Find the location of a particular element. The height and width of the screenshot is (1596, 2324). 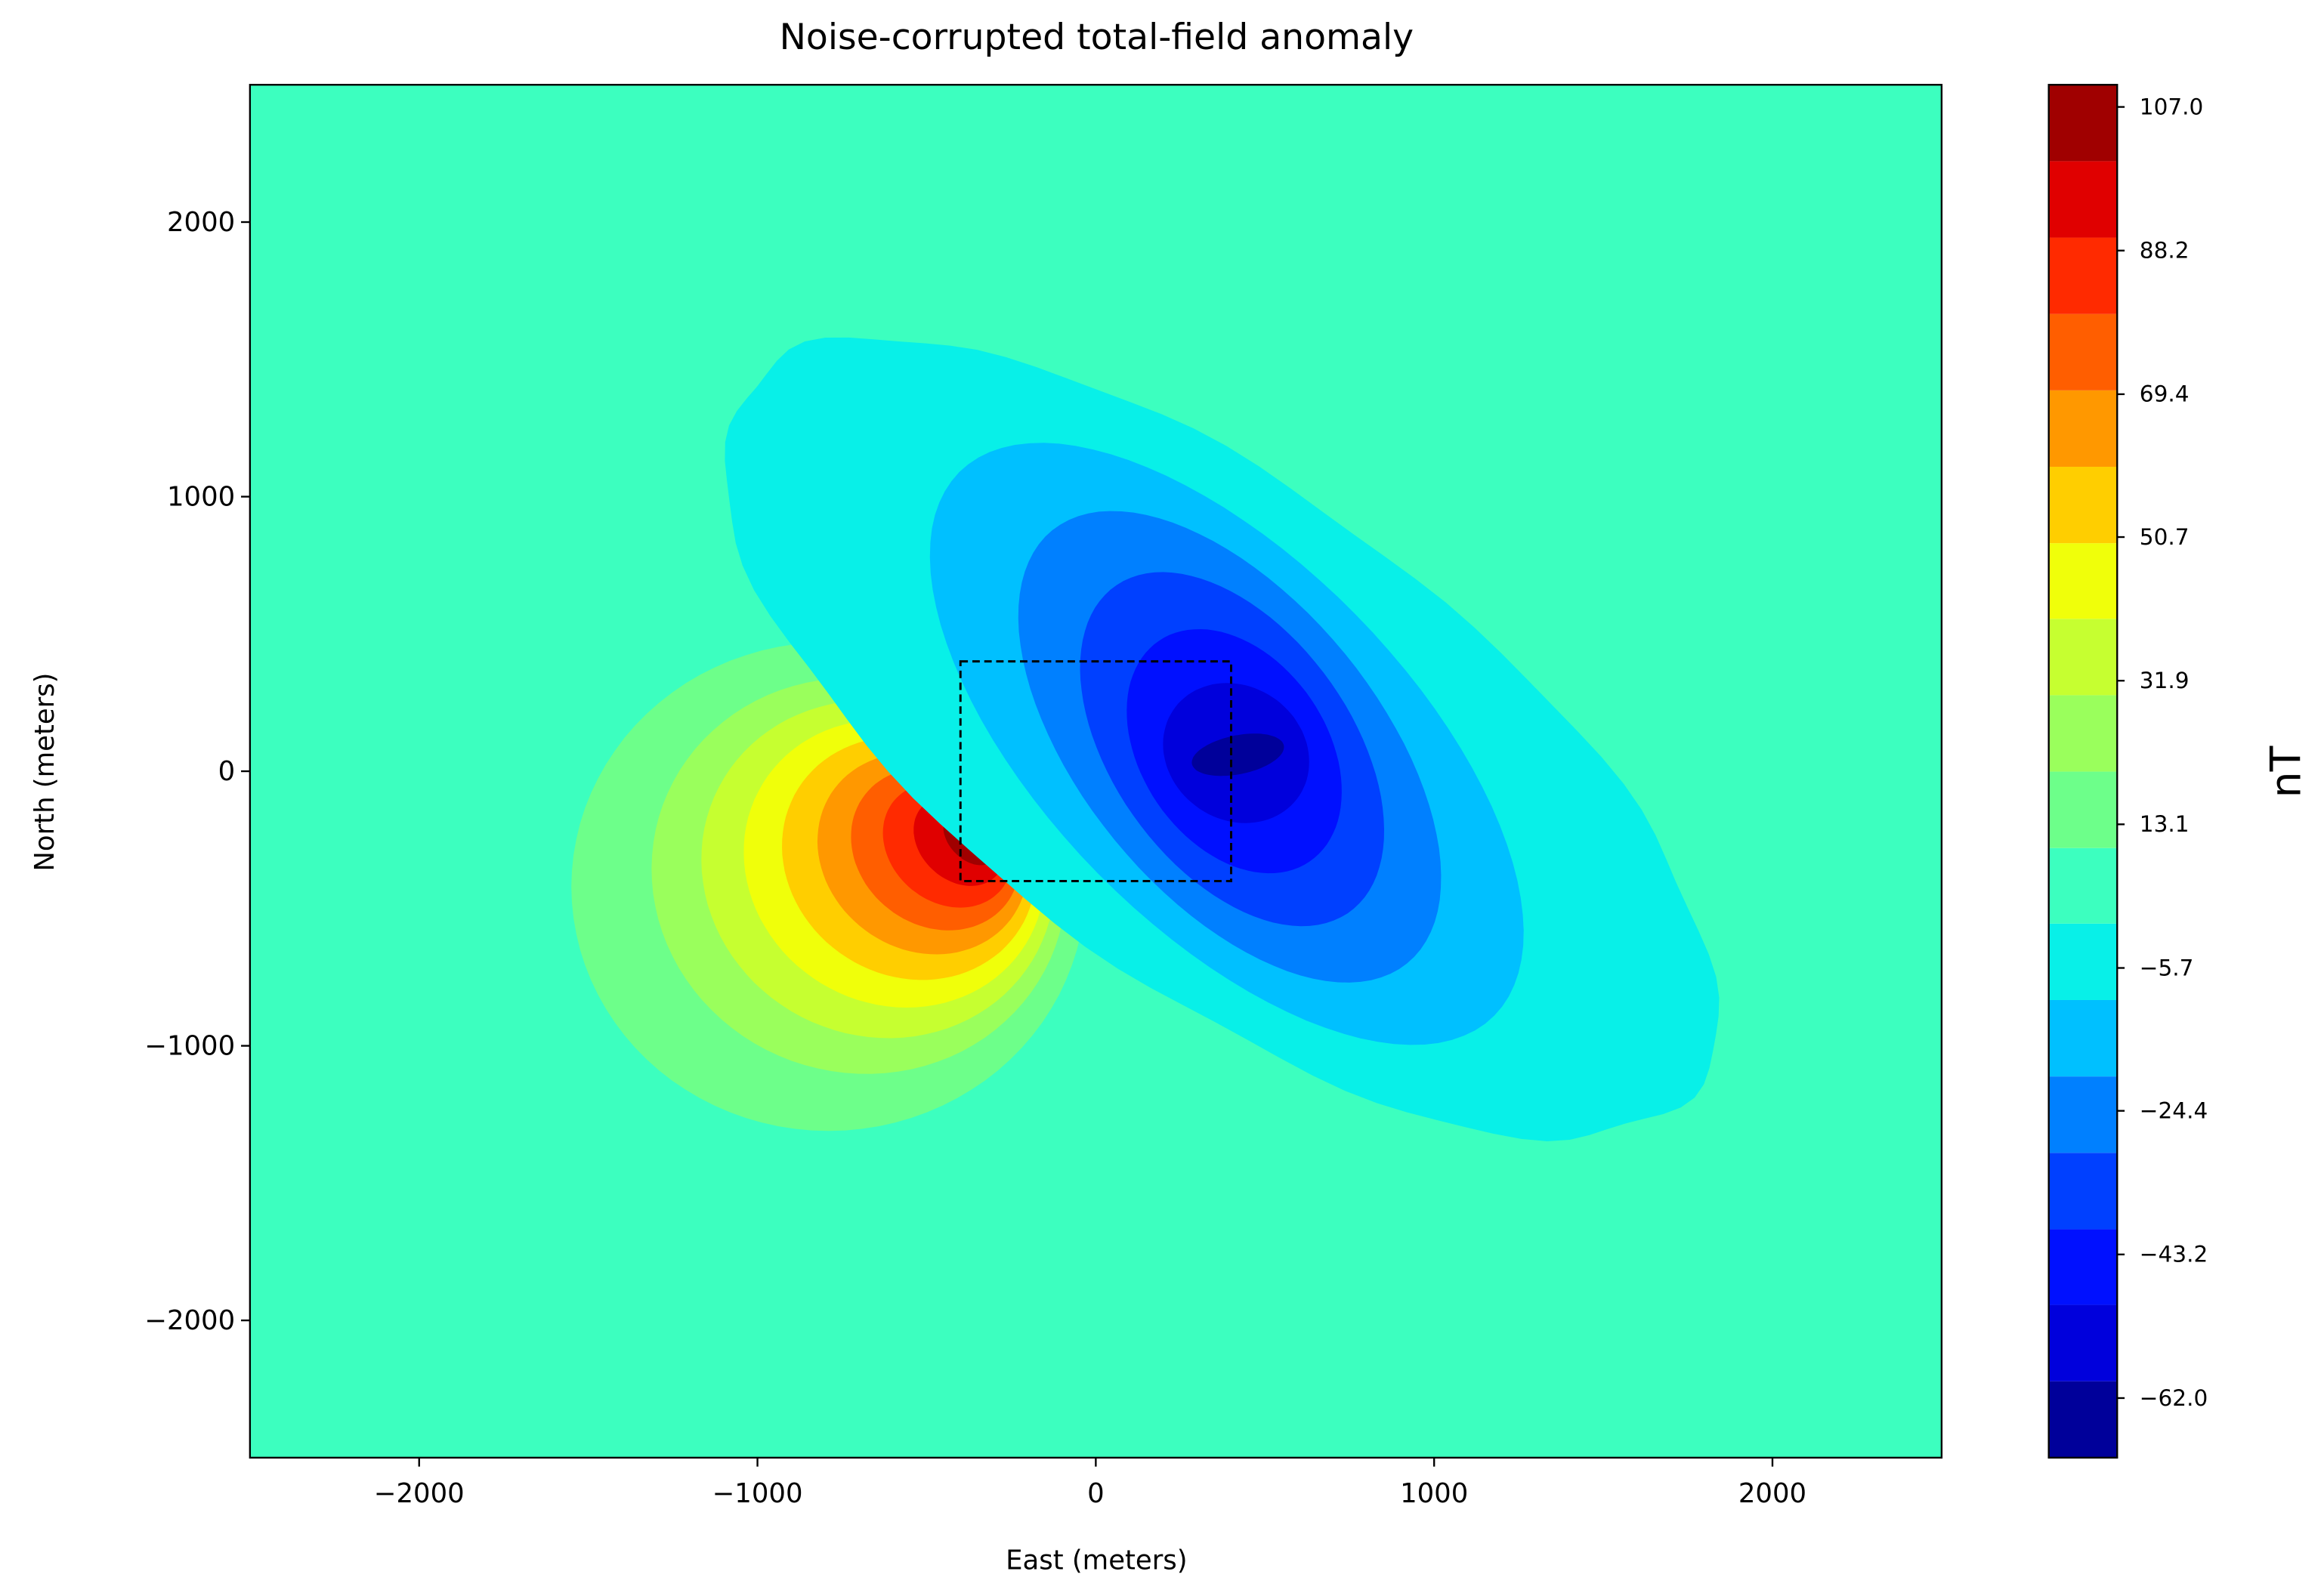

x-tick-label: 1000 is located at coordinates (1434, 1493).